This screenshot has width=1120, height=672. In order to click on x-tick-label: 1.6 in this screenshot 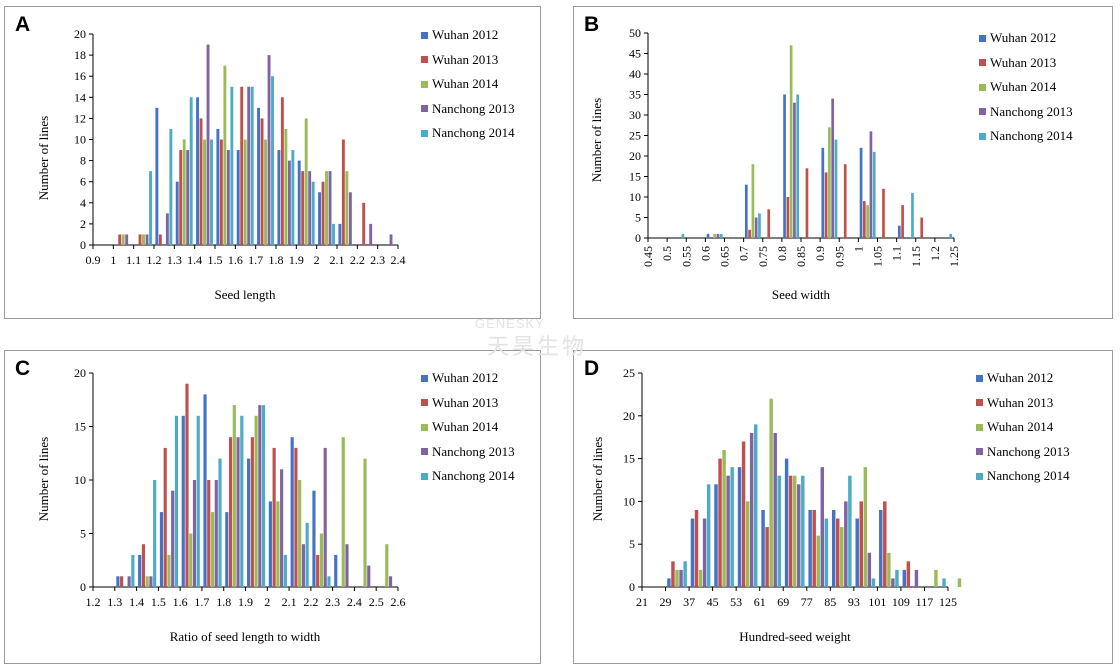, I will do `click(180, 602)`.